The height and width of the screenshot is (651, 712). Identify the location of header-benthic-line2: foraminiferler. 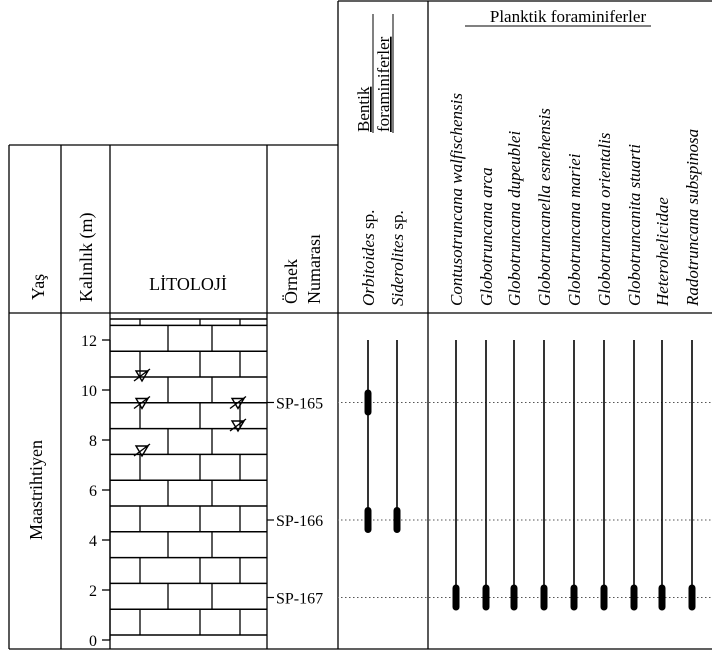
(383, 84).